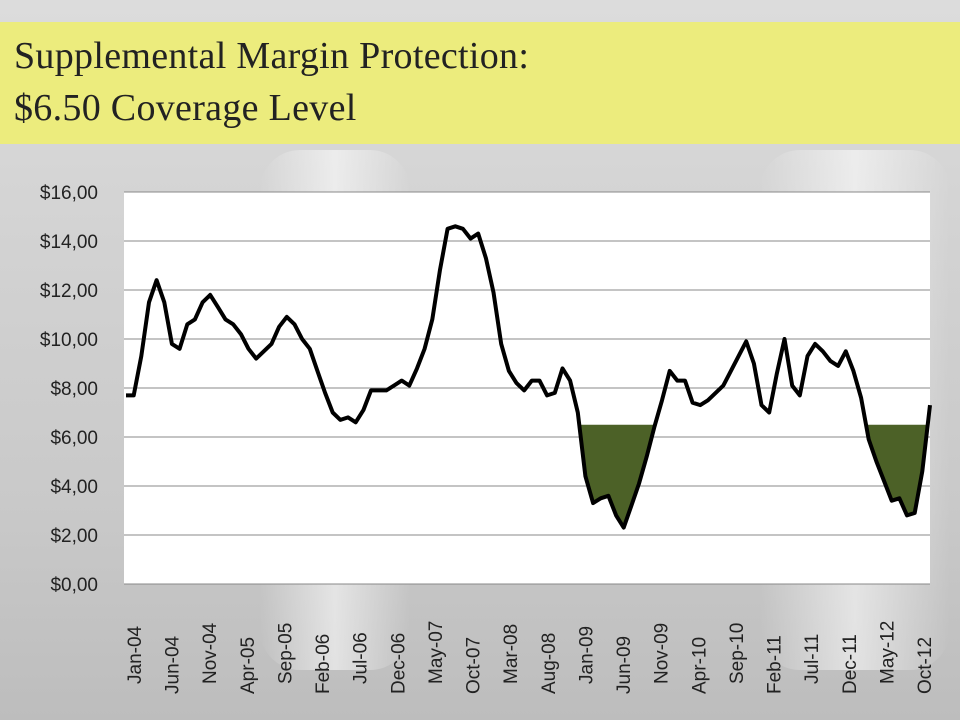 This screenshot has height=720, width=960. What do you see at coordinates (135, 654) in the screenshot?
I see `x-tick-label: Jan-04` at bounding box center [135, 654].